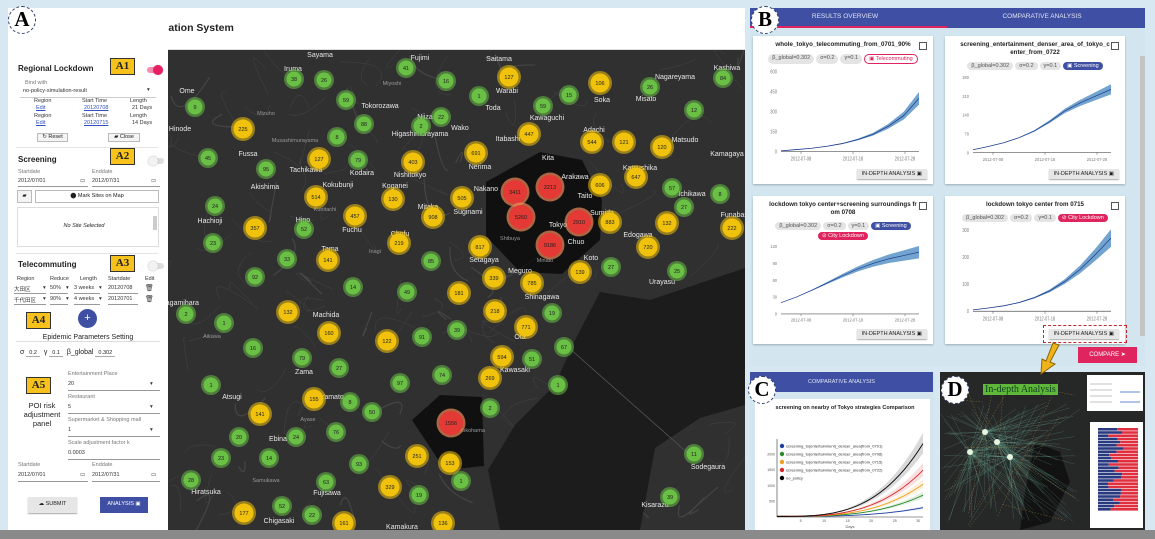 The height and width of the screenshot is (539, 1155). Describe the element at coordinates (694, 454) in the screenshot. I see `cluster-marker-low: 11` at that location.